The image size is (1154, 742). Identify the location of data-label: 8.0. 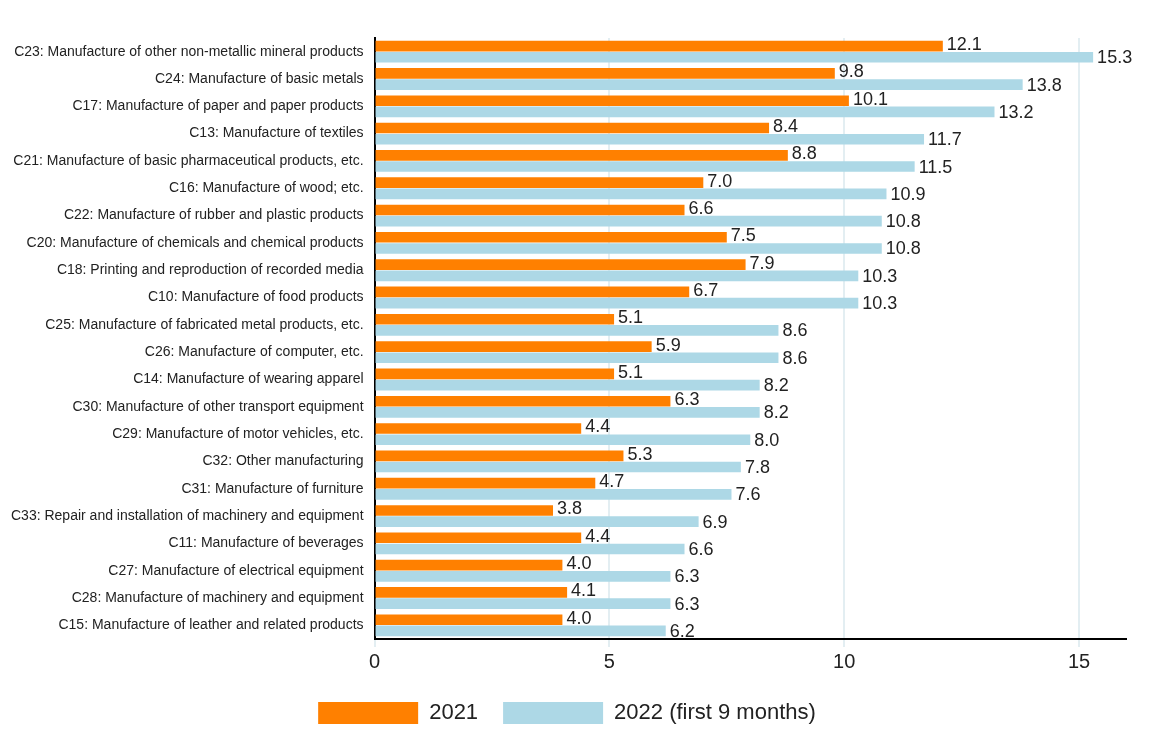
(767, 439).